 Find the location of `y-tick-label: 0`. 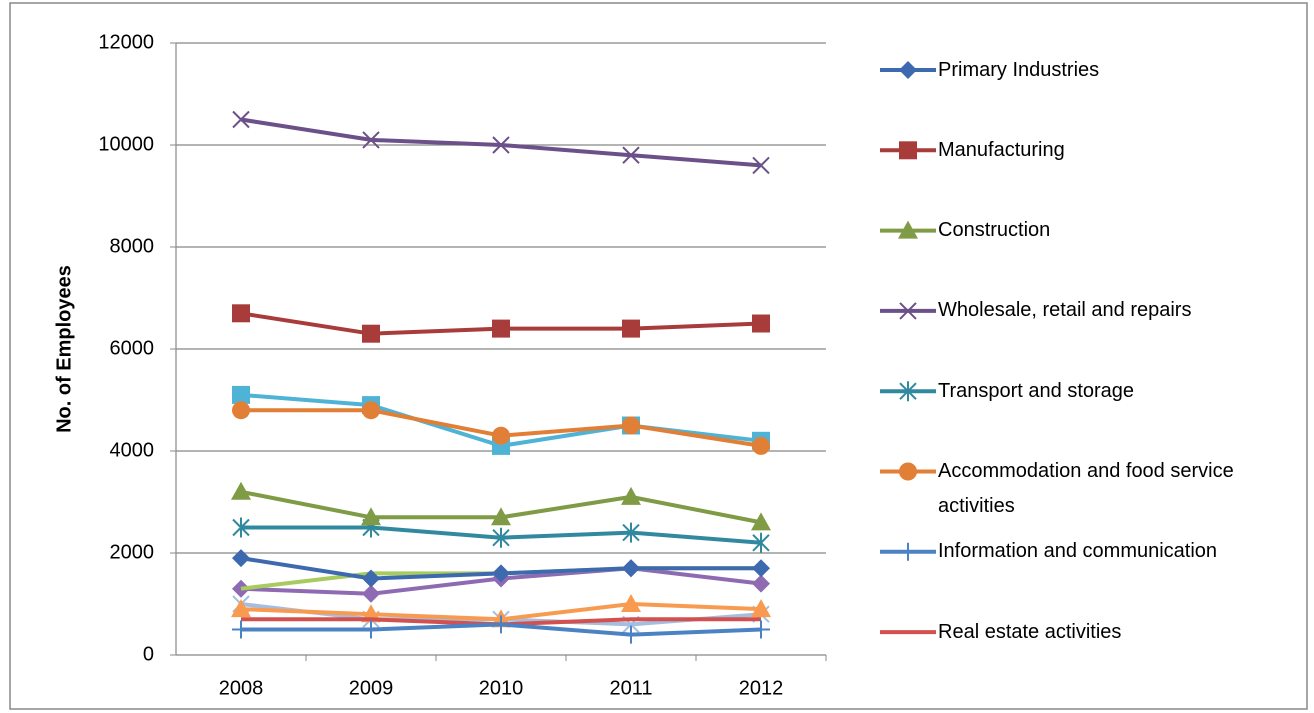

y-tick-label: 0 is located at coordinates (148, 654).